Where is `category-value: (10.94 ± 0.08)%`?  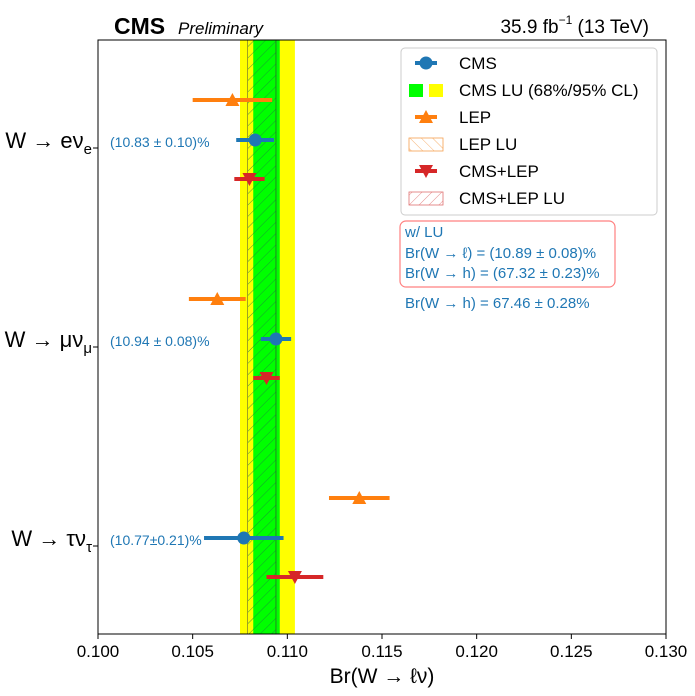
category-value: (10.94 ± 0.08)% is located at coordinates (160, 341).